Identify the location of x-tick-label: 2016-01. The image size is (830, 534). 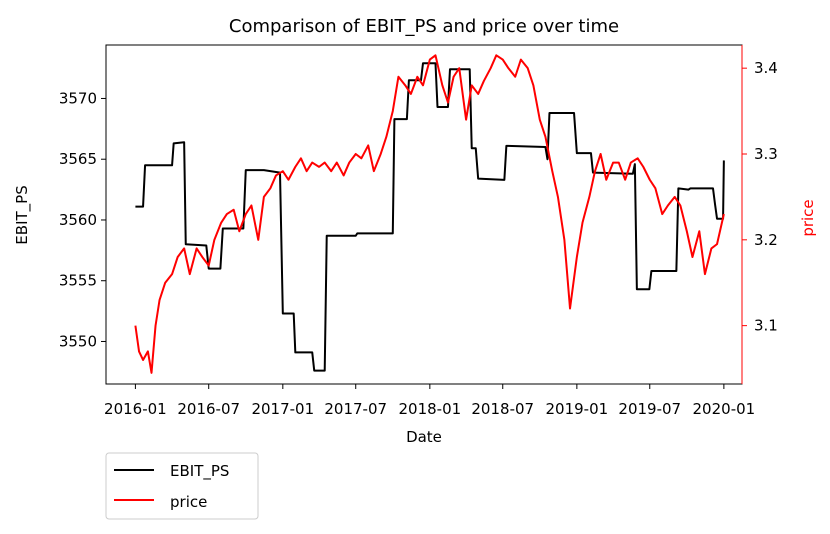
(135, 409).